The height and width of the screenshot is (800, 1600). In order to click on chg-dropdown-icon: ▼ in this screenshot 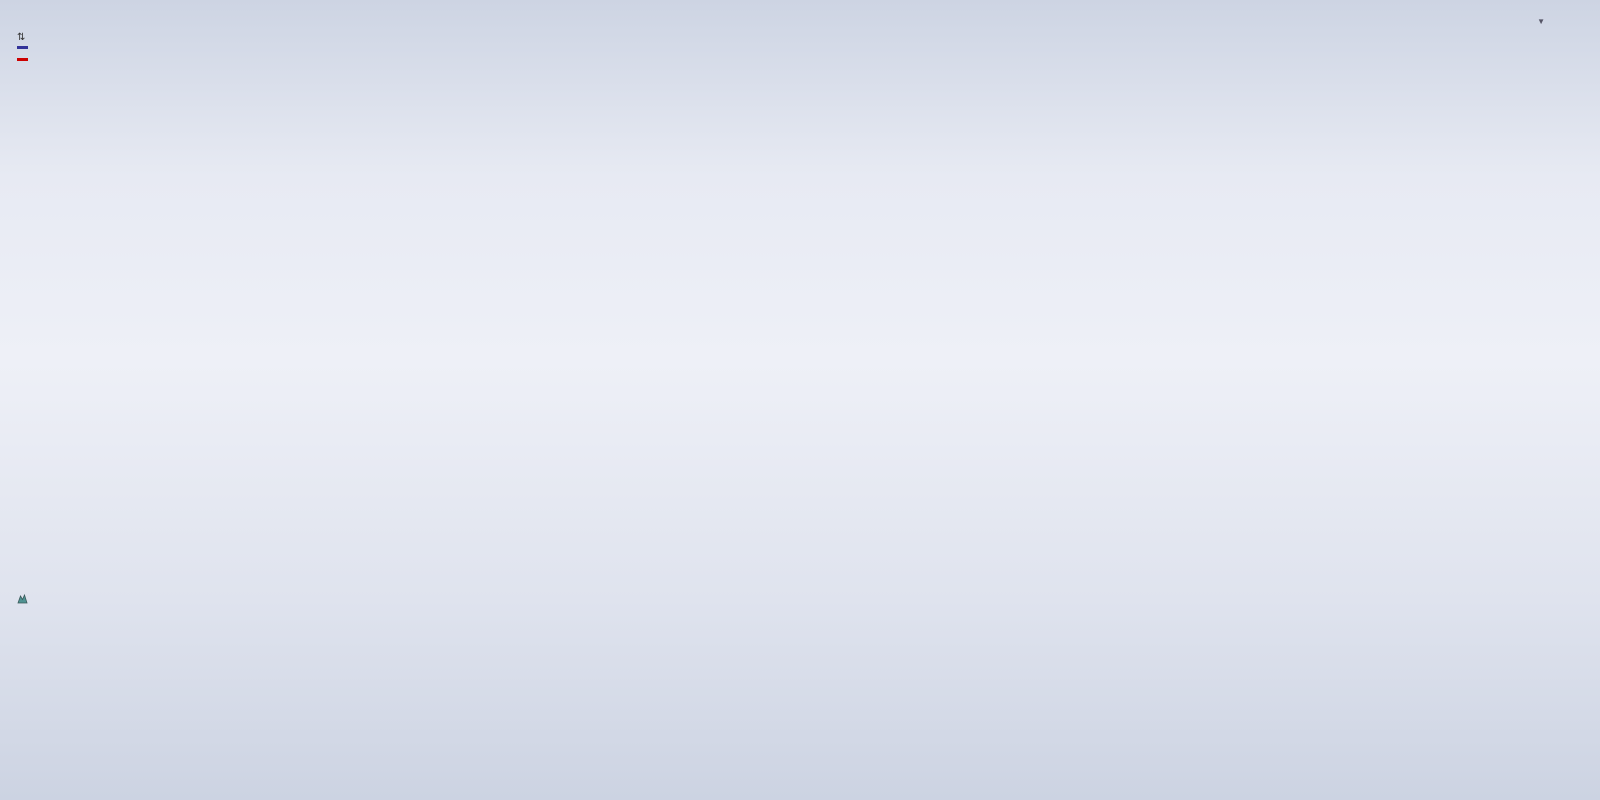, I will do `click(1541, 21)`.